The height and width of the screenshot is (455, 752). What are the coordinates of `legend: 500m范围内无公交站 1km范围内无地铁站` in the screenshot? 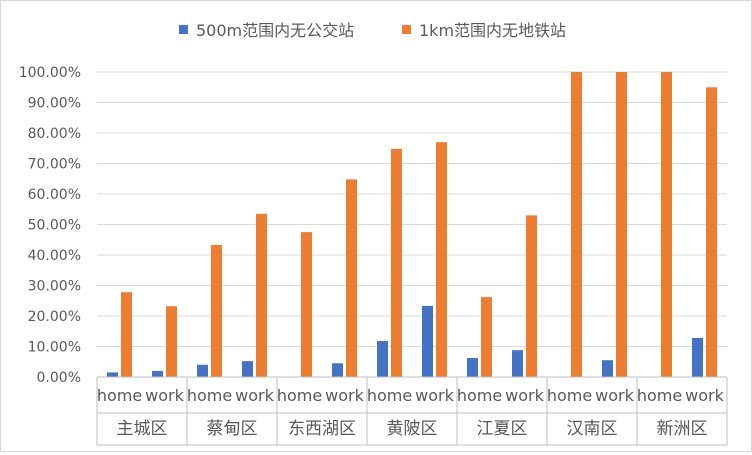 It's located at (372, 30).